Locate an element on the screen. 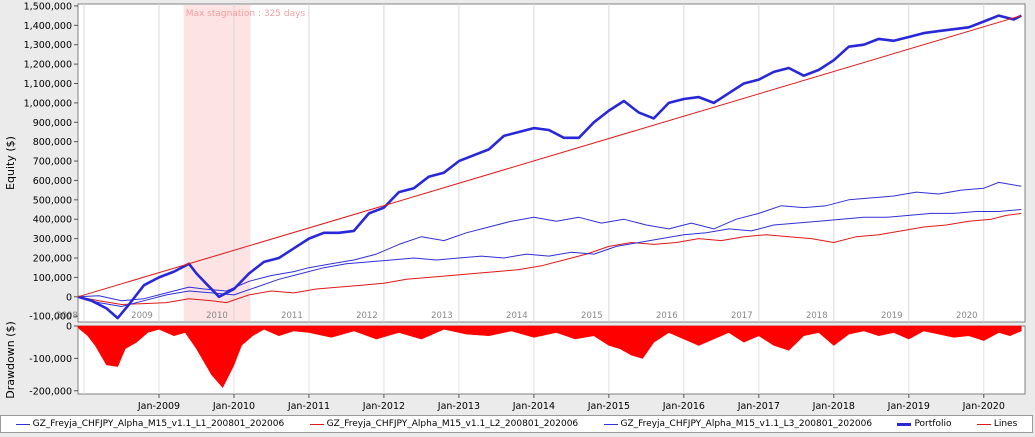 The width and height of the screenshot is (1035, 437). equity-y-axis-title: Equity ($) is located at coordinates (10, 163).